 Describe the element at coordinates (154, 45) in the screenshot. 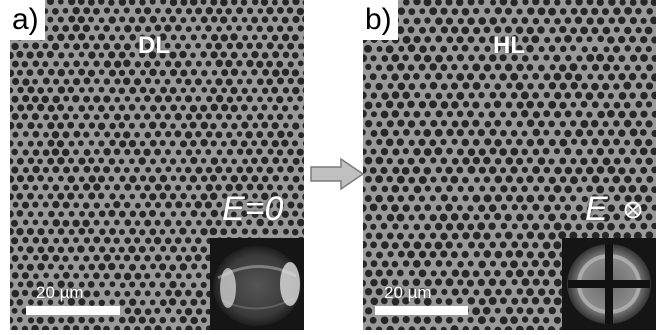

I see `texture-label-dl: DL` at that location.